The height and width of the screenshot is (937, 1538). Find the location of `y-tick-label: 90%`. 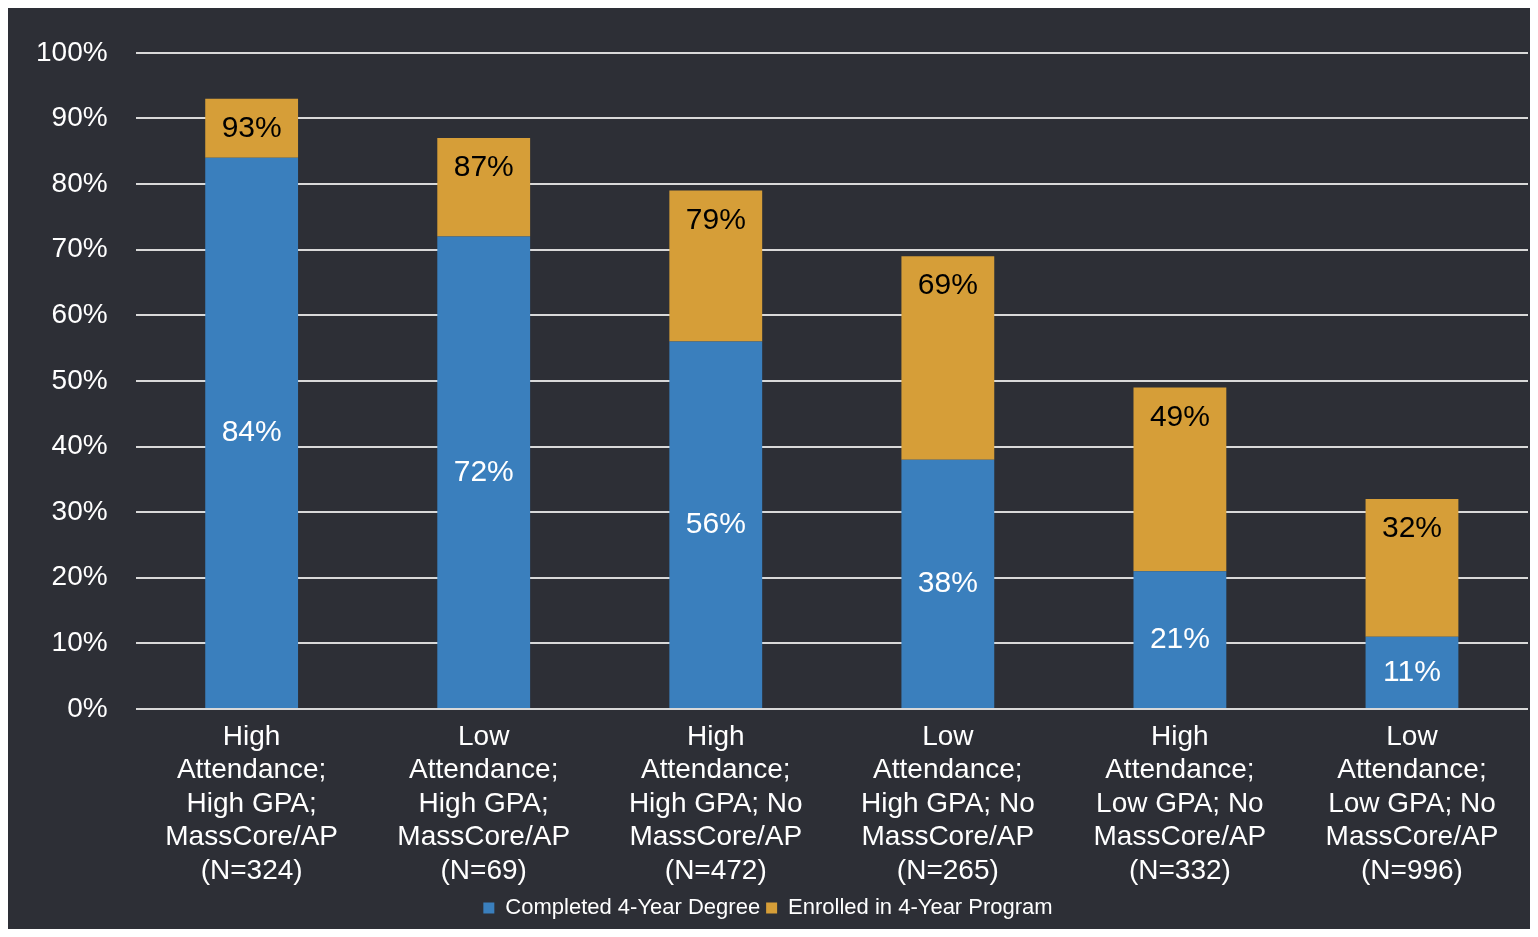

y-tick-label: 90% is located at coordinates (79, 117).